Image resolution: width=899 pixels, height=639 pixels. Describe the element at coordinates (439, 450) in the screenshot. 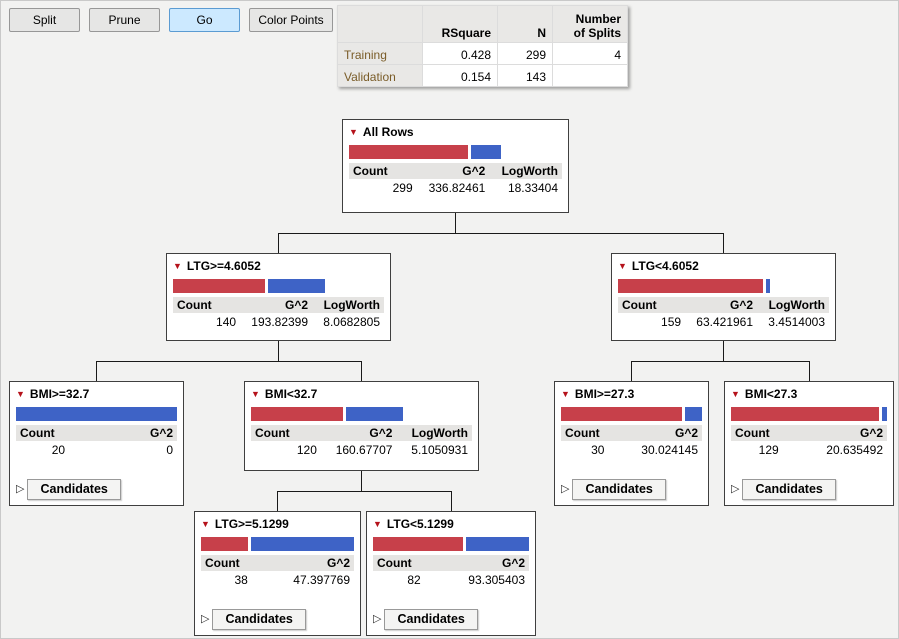

I see `stats-logworth-value: 5.1050931` at that location.